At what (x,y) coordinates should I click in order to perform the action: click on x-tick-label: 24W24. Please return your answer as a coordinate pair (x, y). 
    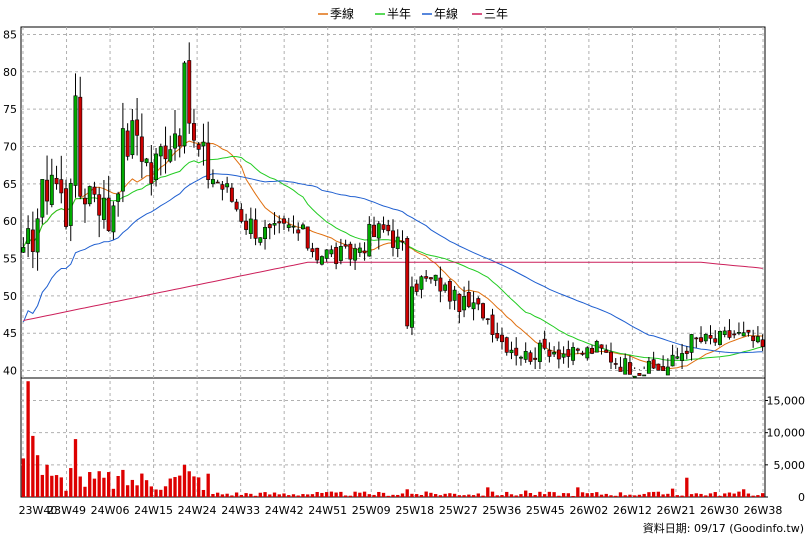
    Looking at the image, I should click on (197, 510).